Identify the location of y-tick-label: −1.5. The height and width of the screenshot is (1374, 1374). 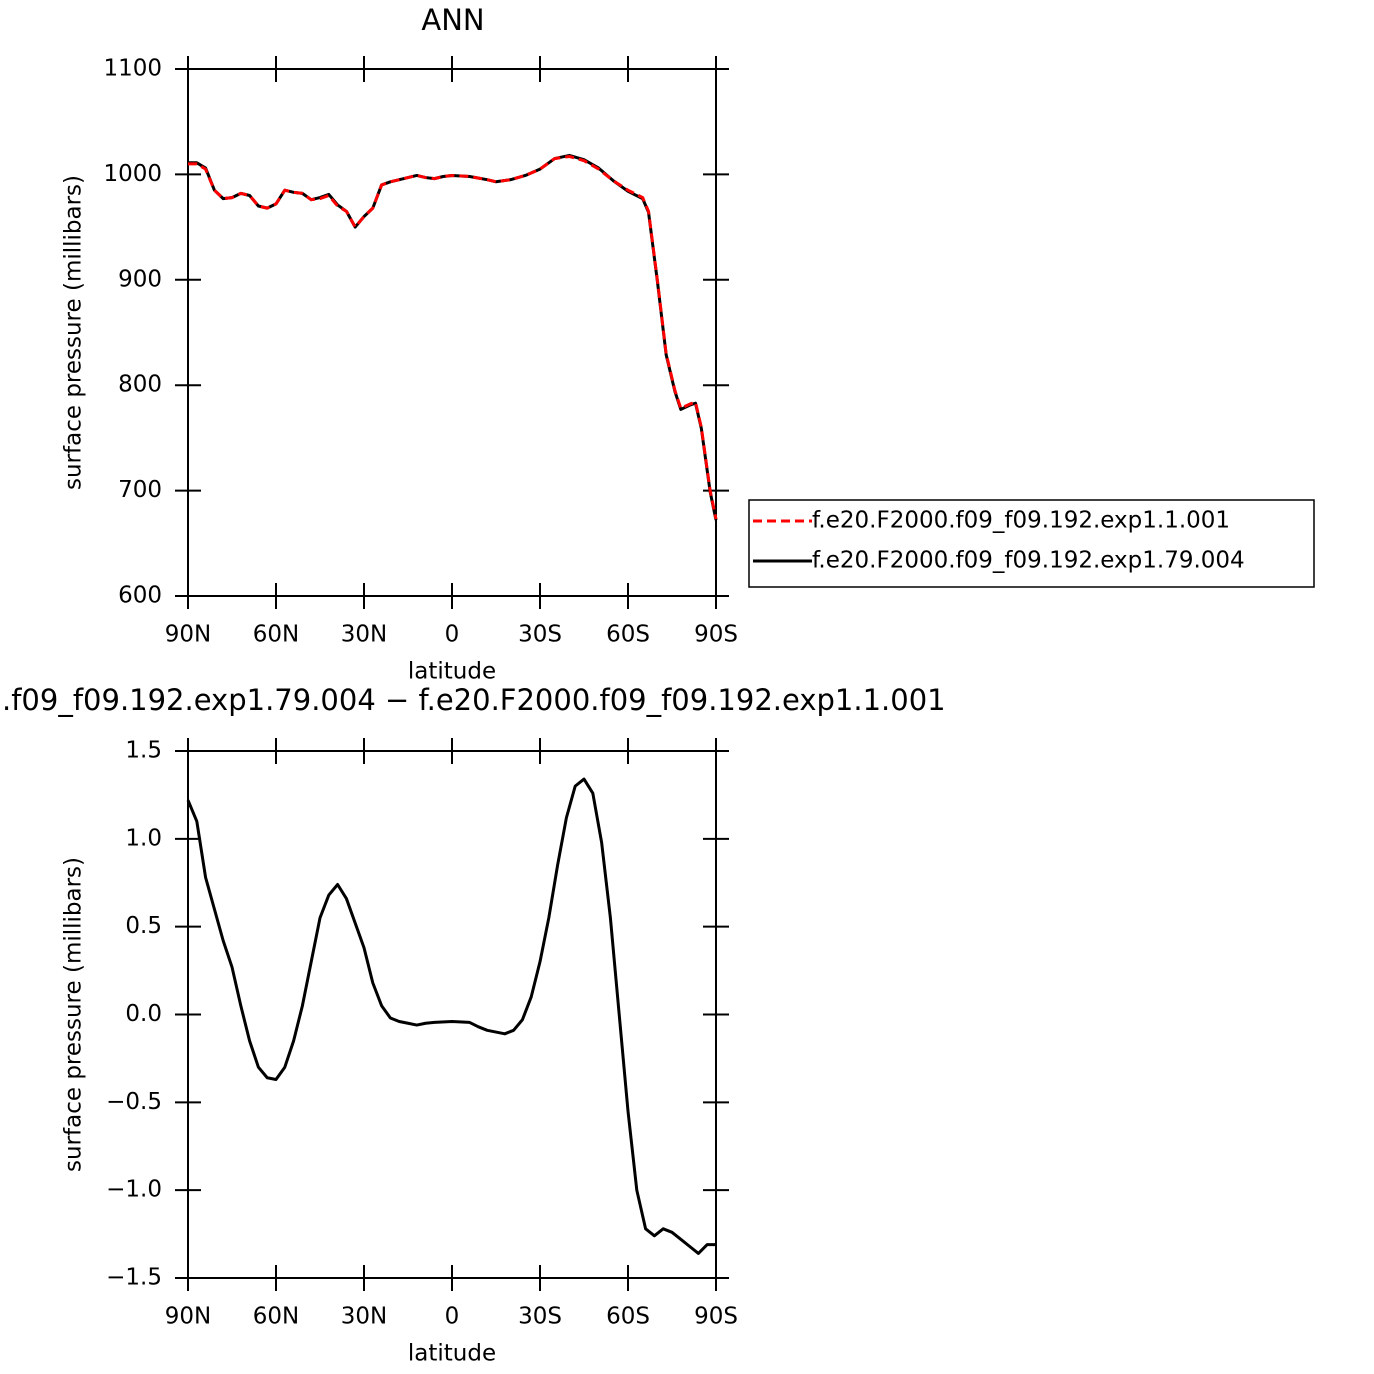
(134, 1278).